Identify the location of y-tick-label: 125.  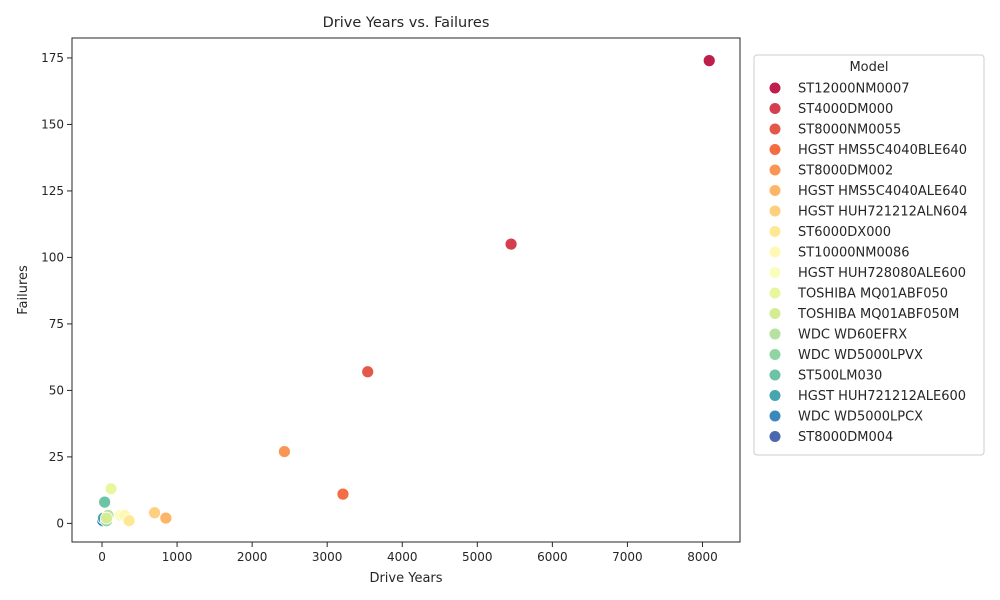
(52, 191).